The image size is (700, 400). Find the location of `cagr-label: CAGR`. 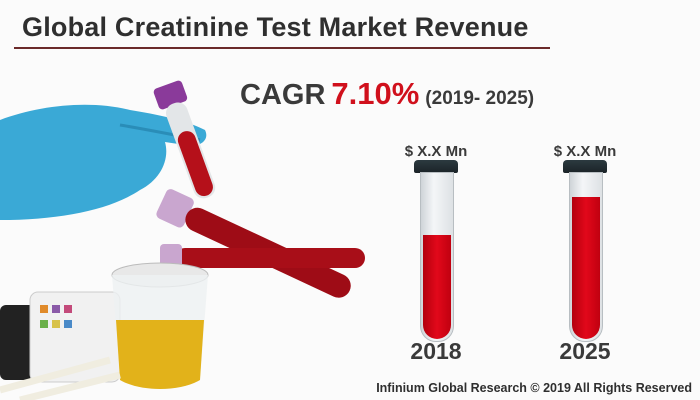

cagr-label: CAGR is located at coordinates (283, 95).